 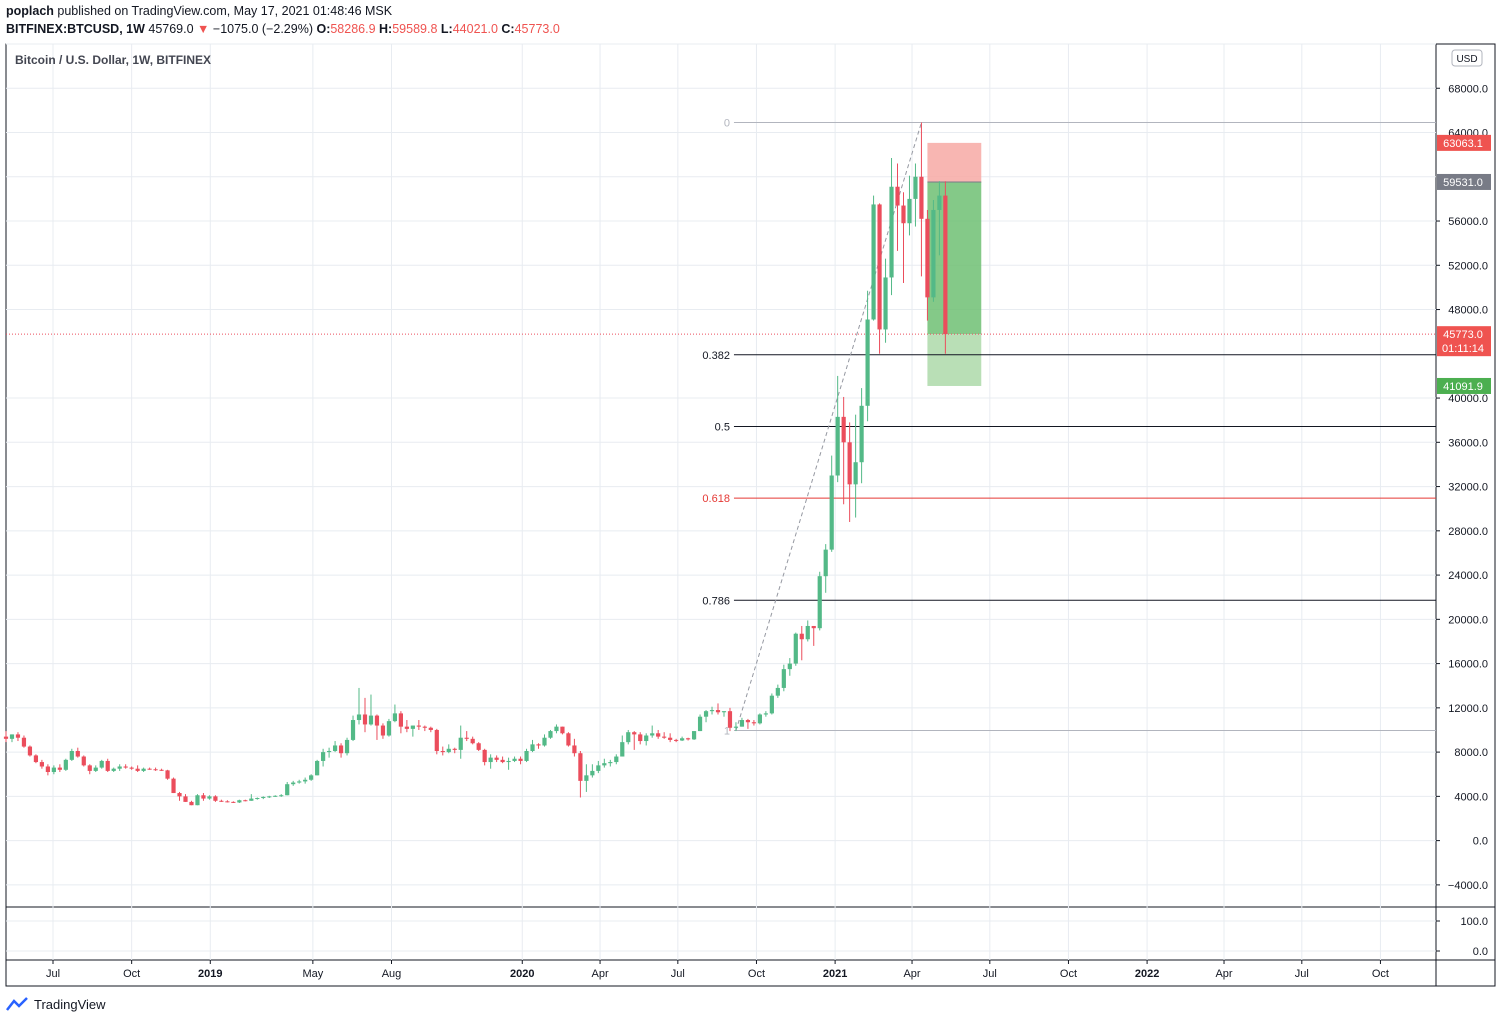 I want to click on y-tick-label: 56000.0, so click(x=1468, y=222).